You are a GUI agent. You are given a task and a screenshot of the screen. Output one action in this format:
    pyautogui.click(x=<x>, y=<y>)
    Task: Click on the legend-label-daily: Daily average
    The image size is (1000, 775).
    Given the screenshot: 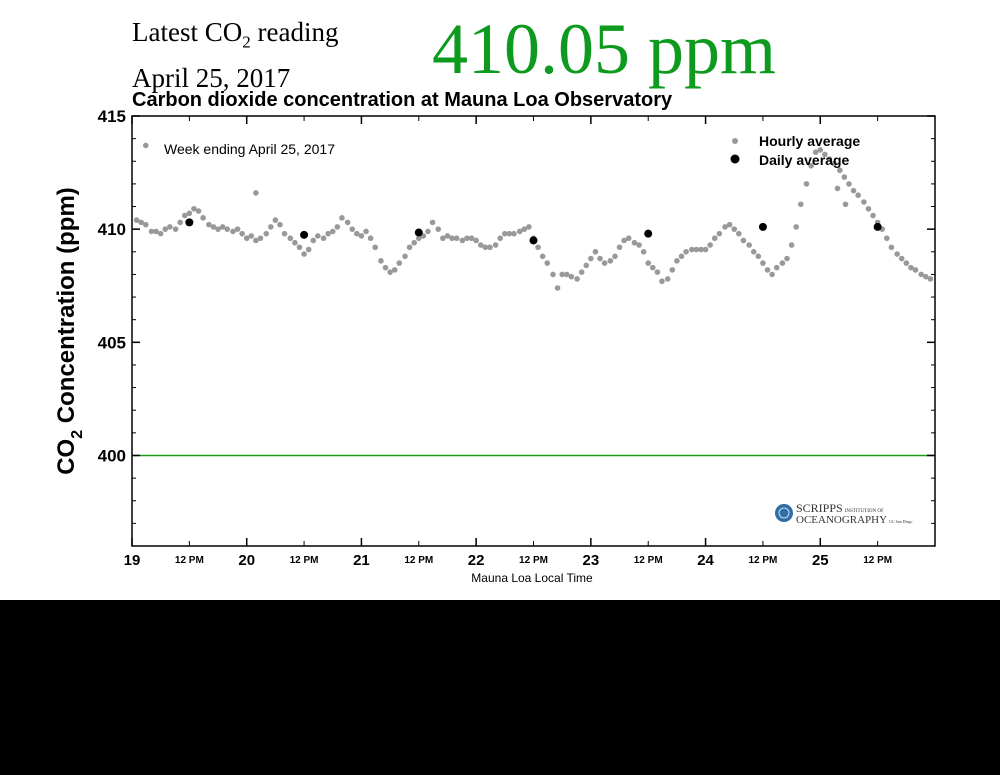 What is the action you would take?
    pyautogui.click(x=804, y=160)
    